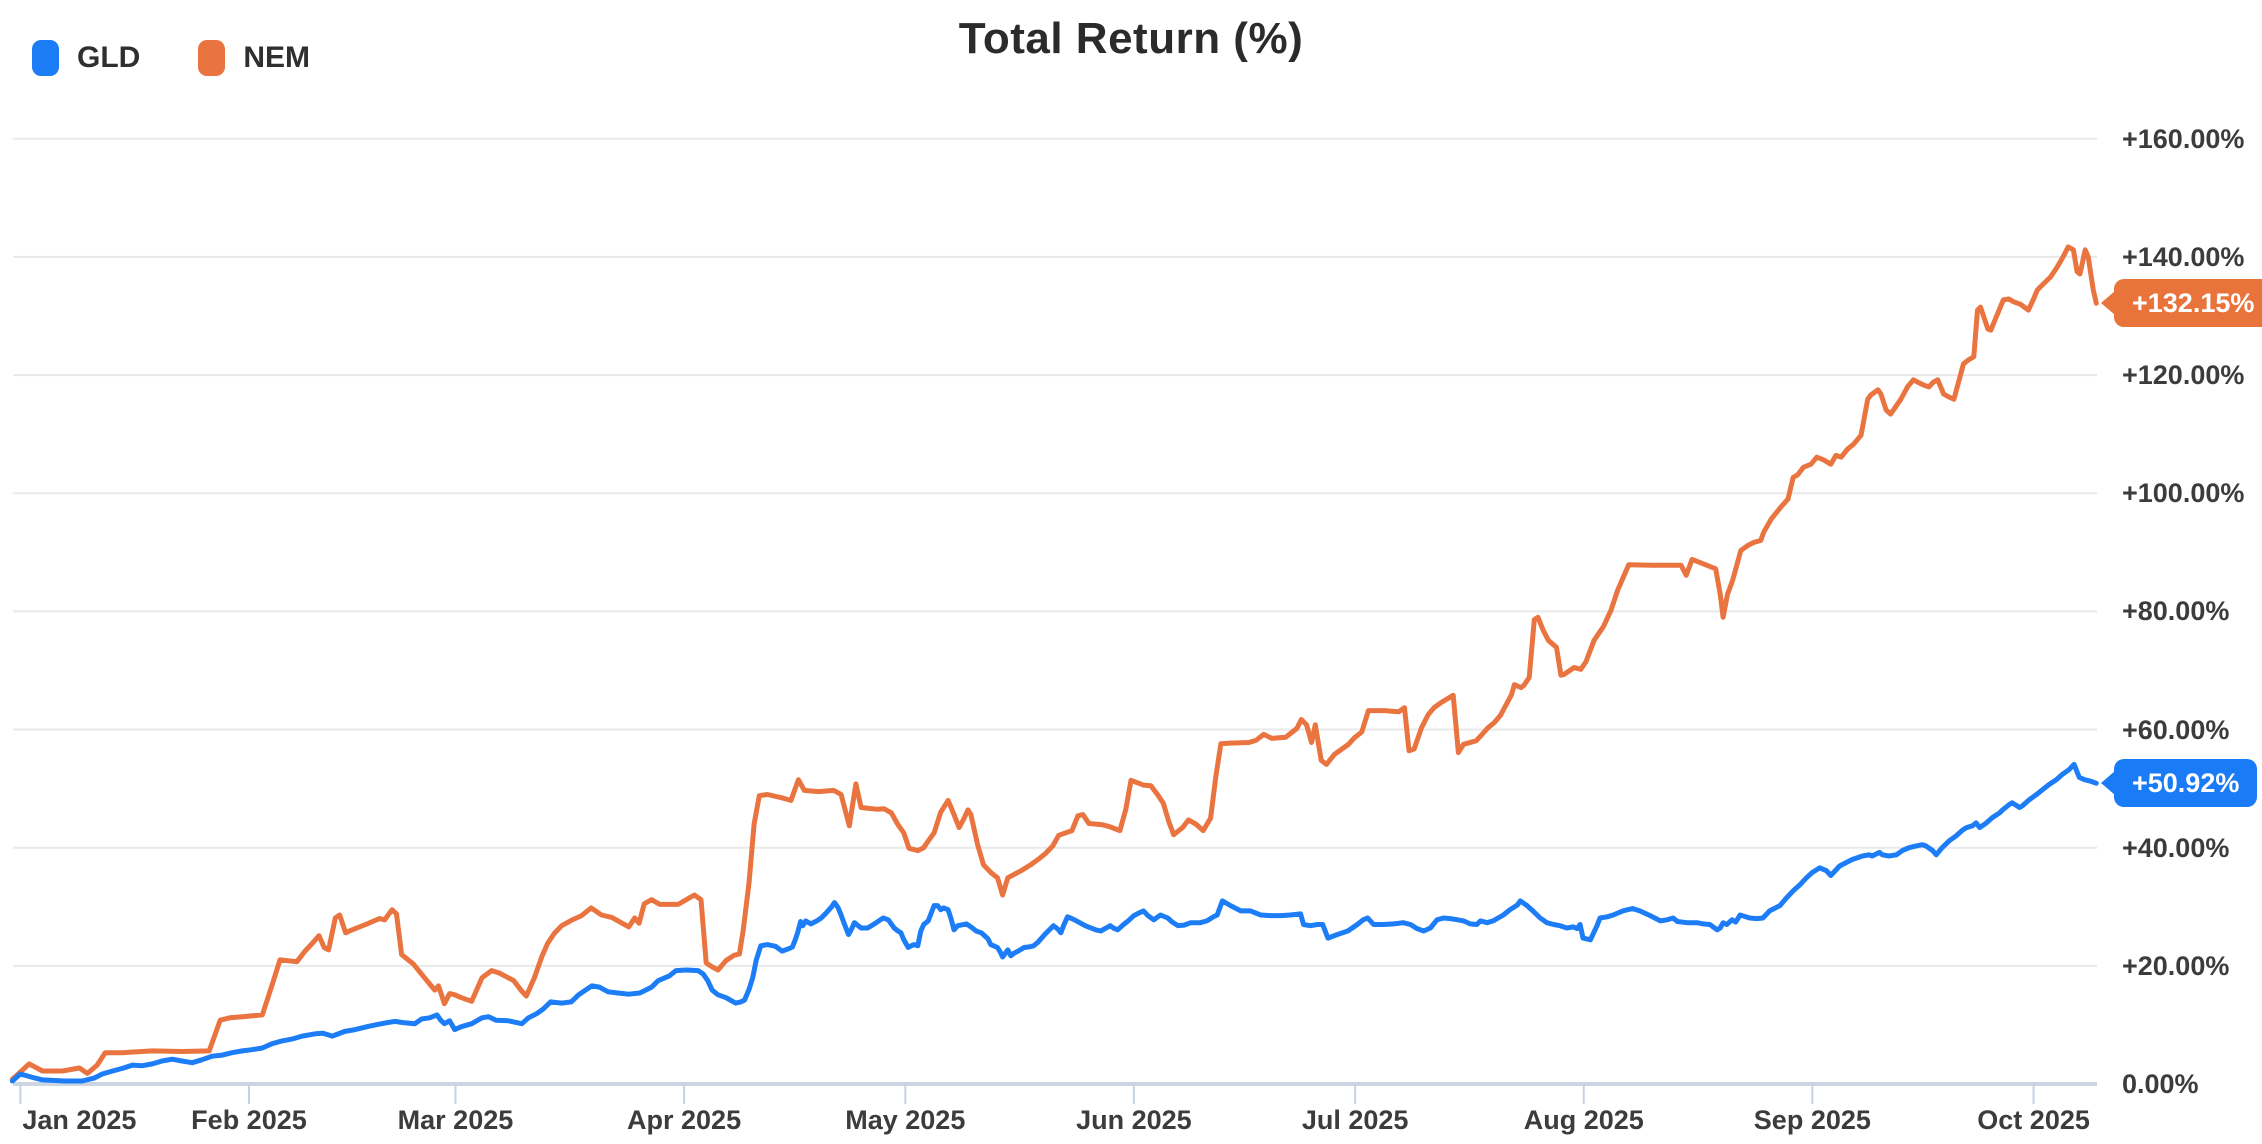  What do you see at coordinates (2193, 302) in the screenshot?
I see `nem-final-value-label: +132.15%` at bounding box center [2193, 302].